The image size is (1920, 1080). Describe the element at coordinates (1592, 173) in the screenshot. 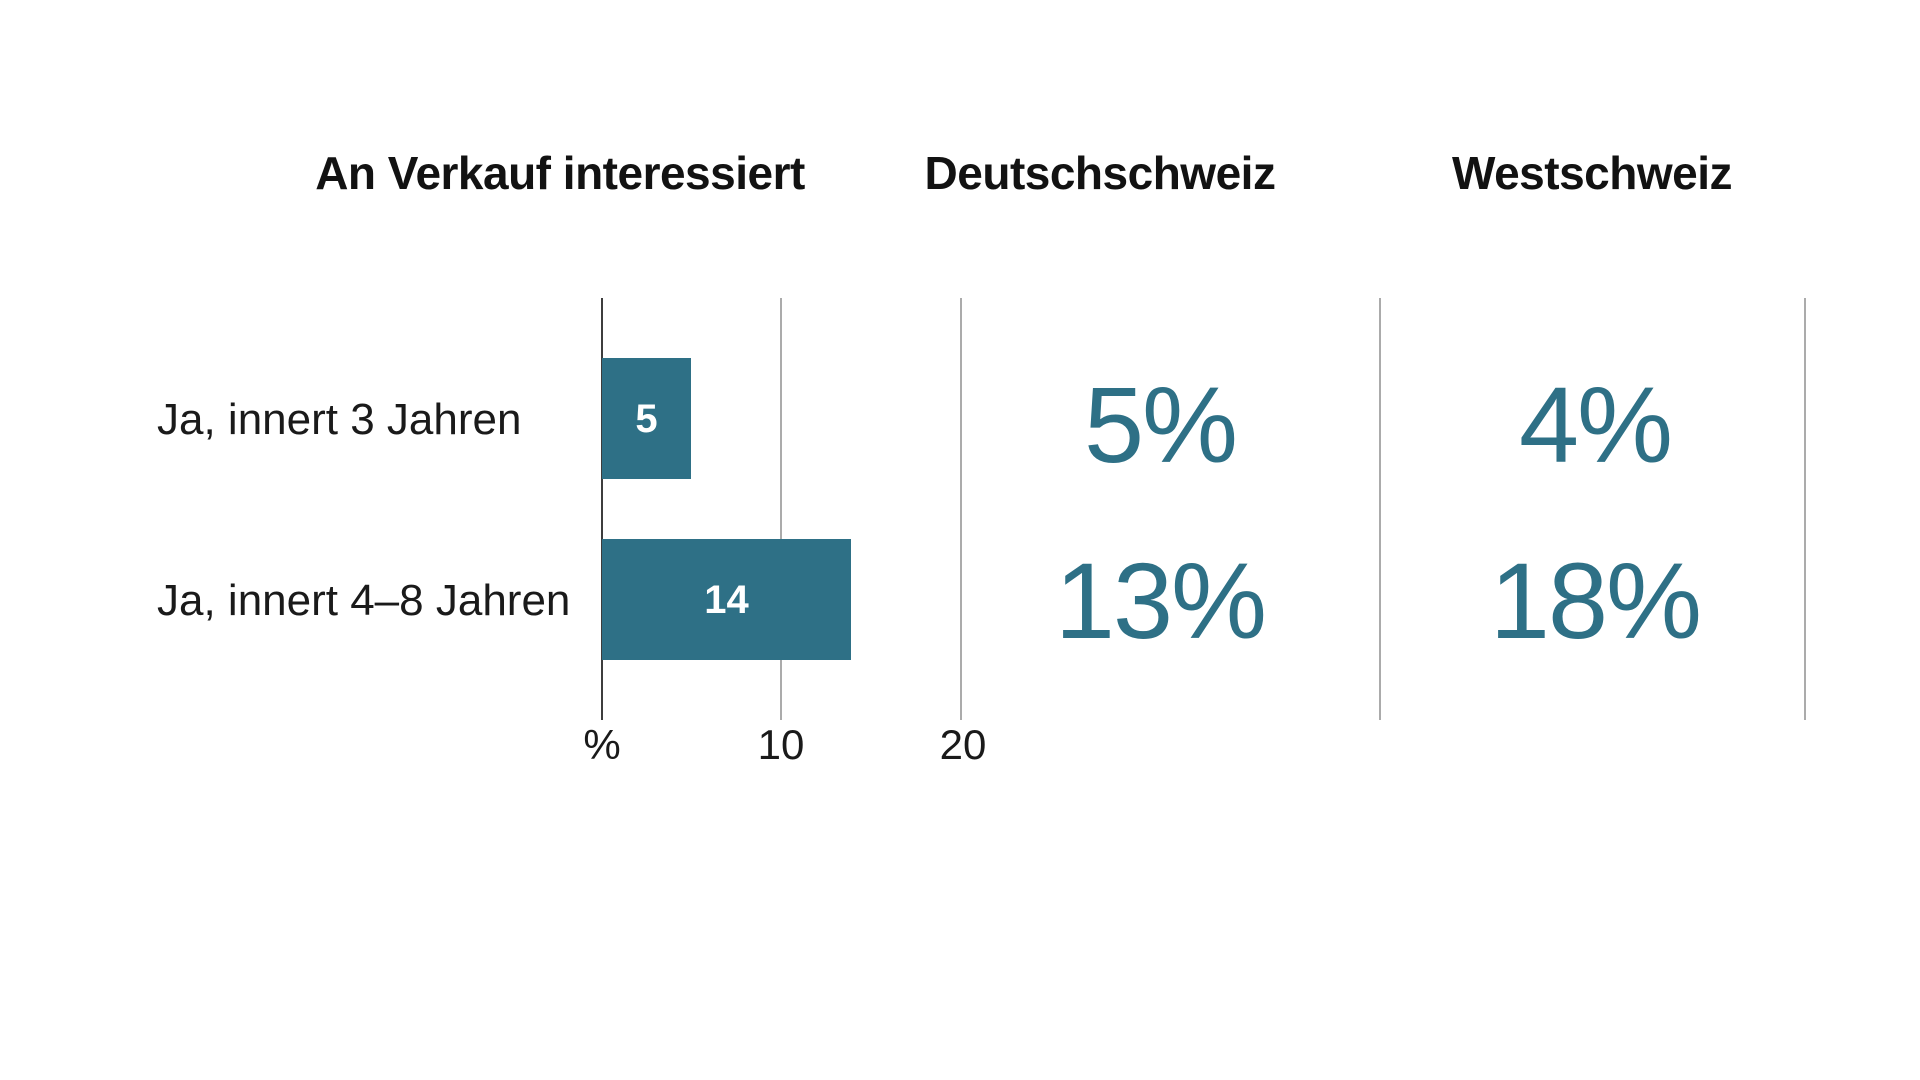

I see `column-header-westschweiz: Westschweiz` at that location.